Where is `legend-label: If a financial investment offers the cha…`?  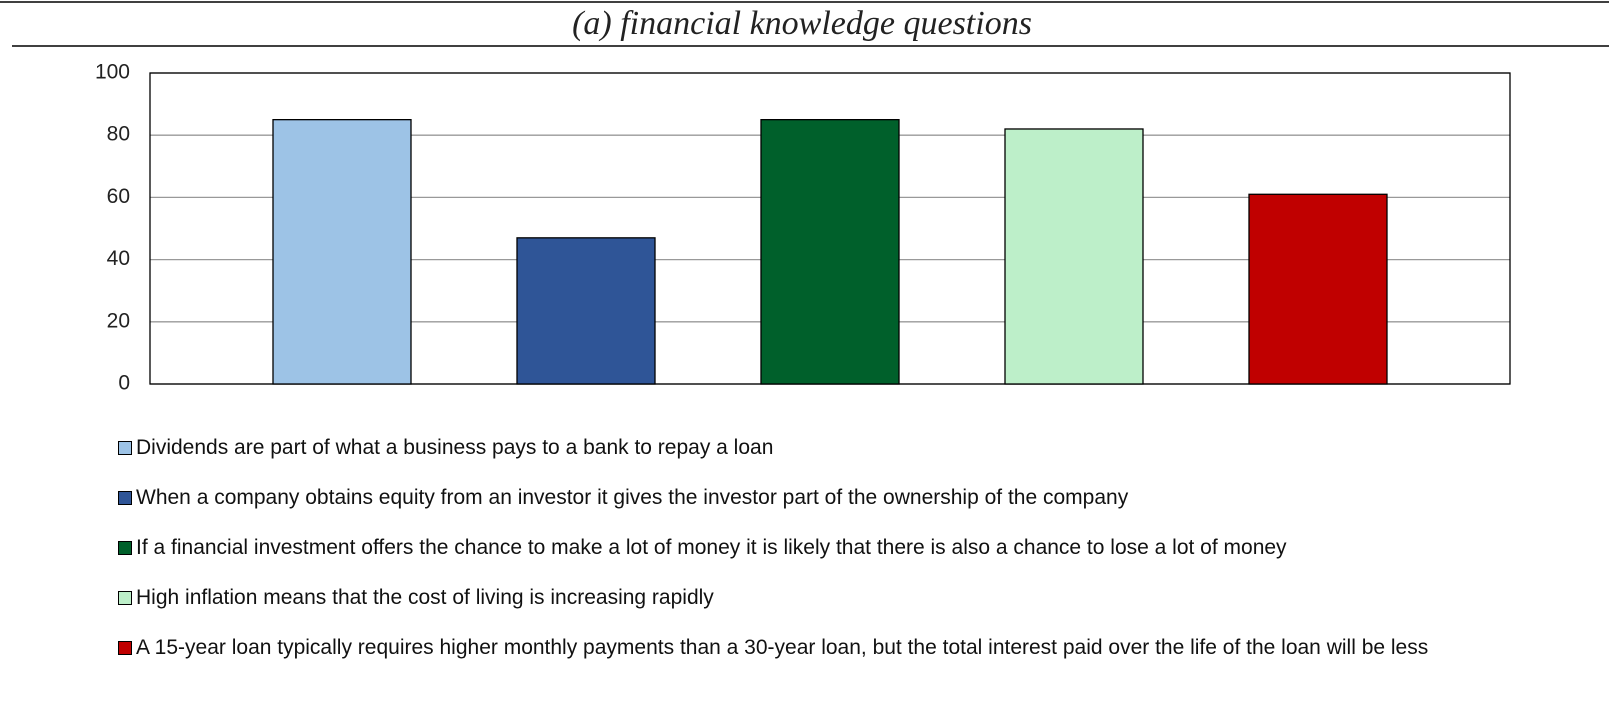 legend-label: If a financial investment offers the cha… is located at coordinates (711, 547).